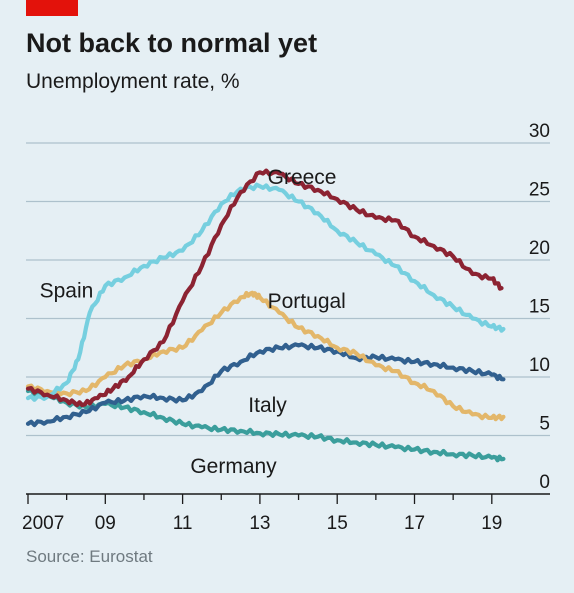 The height and width of the screenshot is (593, 574). What do you see at coordinates (265, 385) in the screenshot?
I see `series-line-italy` at bounding box center [265, 385].